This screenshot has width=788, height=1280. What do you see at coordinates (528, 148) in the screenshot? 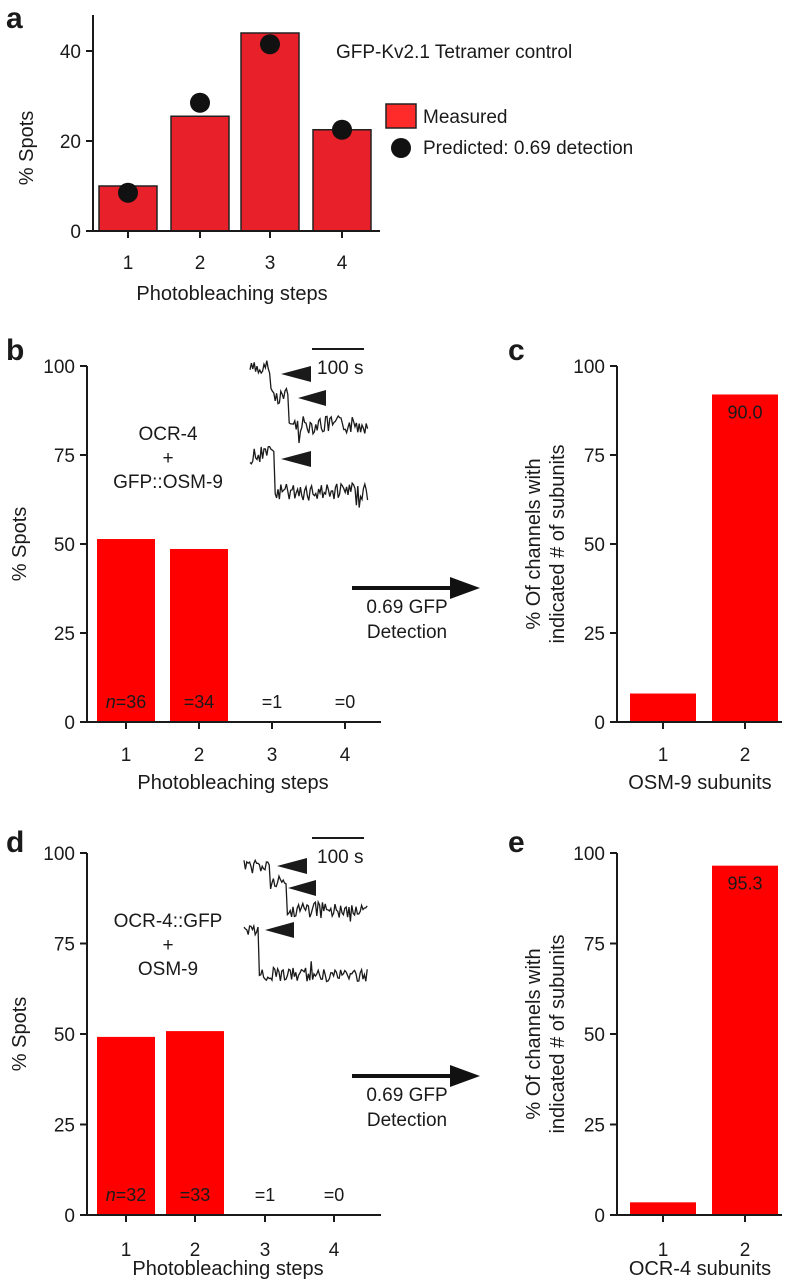
I see `legend-predicted-label: Predicted: 0.69 detection` at bounding box center [528, 148].